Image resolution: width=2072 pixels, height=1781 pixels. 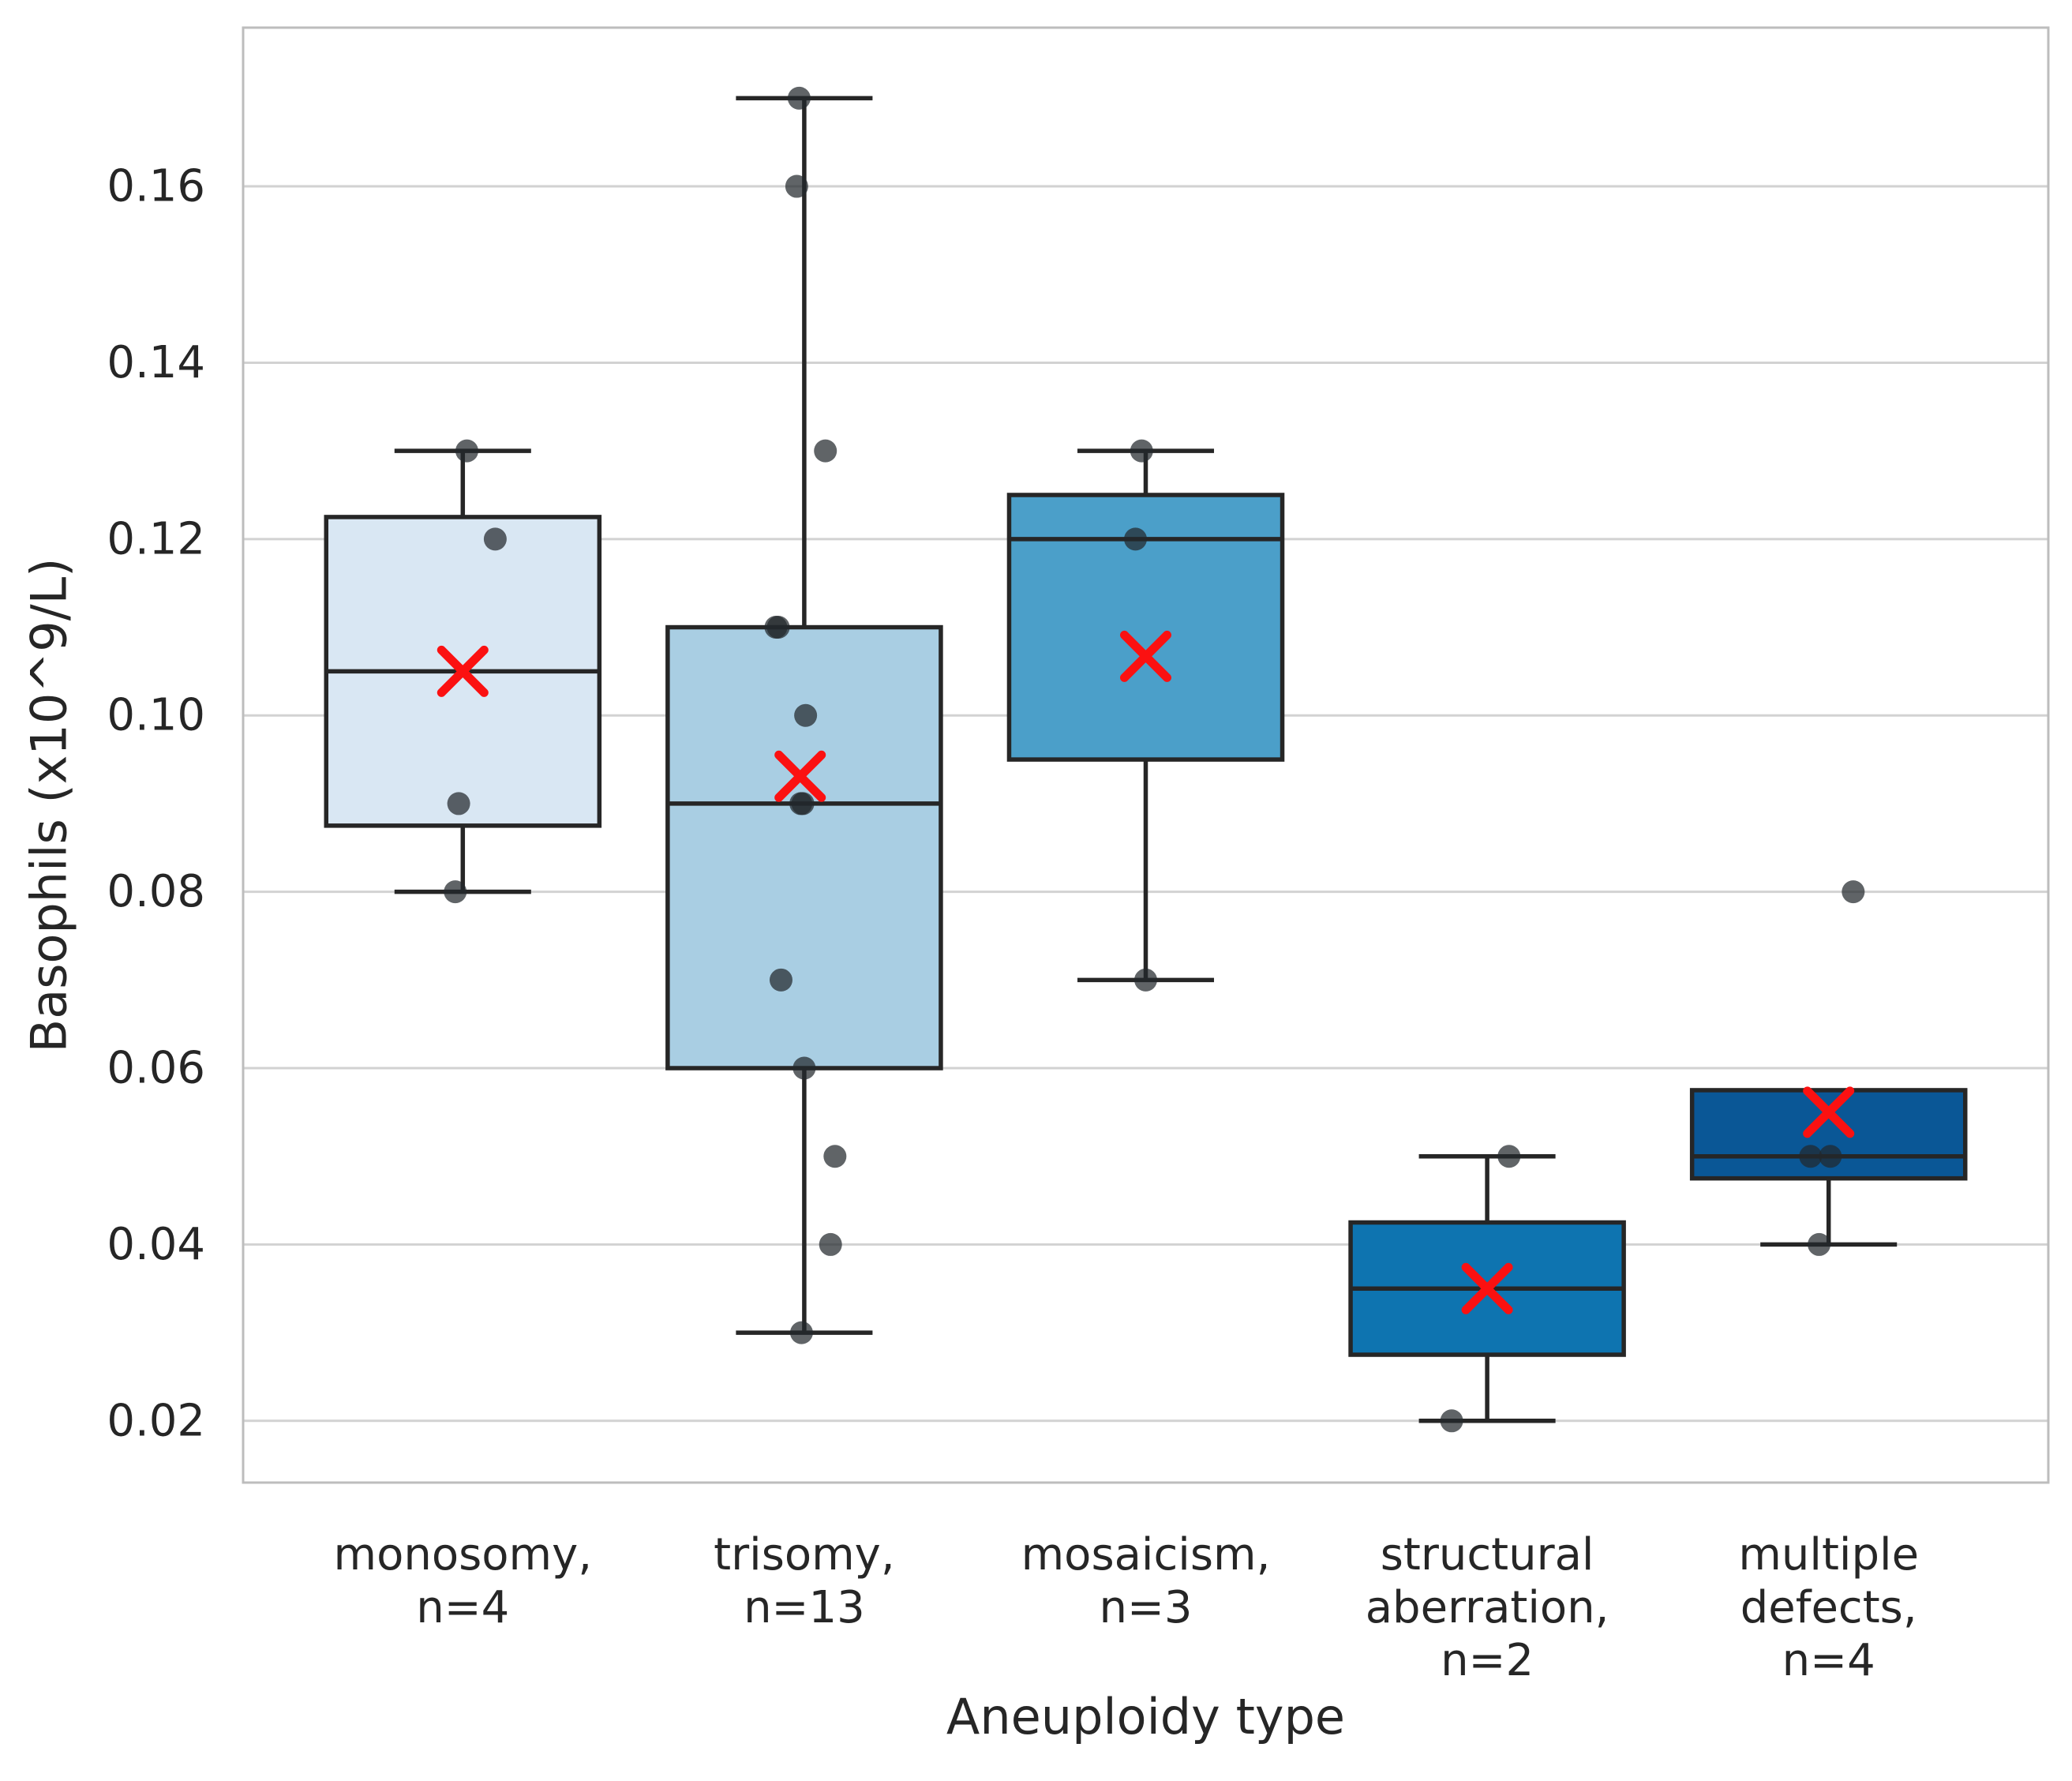 I want to click on x-tick-line: aberration,, so click(x=1487, y=1607).